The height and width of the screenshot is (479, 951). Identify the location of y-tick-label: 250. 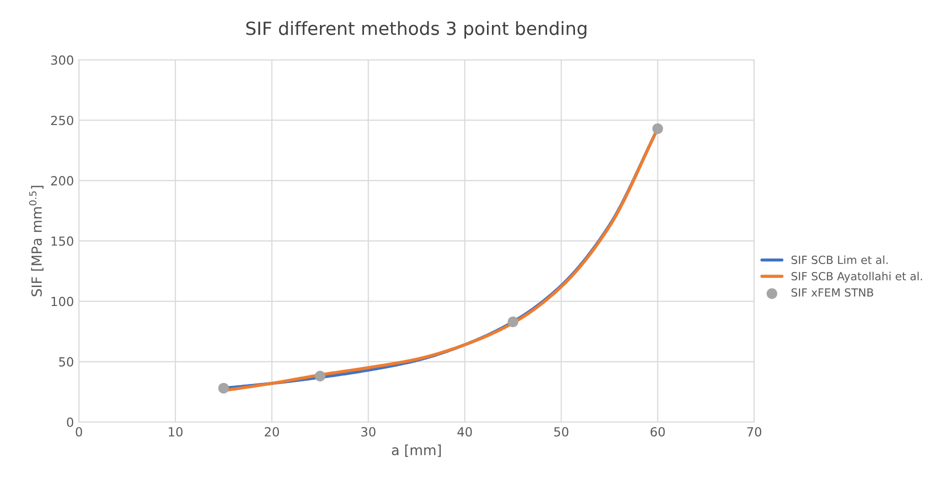
(62, 121).